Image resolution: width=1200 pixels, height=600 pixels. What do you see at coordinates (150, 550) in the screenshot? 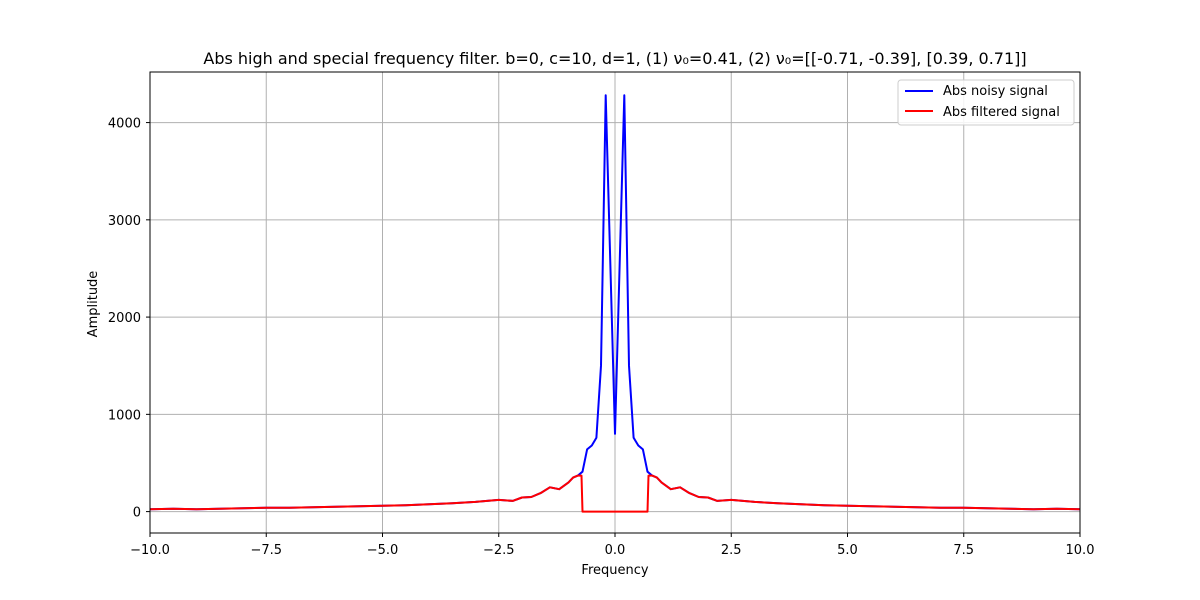
I see `x-tick-label: −10.0` at bounding box center [150, 550].